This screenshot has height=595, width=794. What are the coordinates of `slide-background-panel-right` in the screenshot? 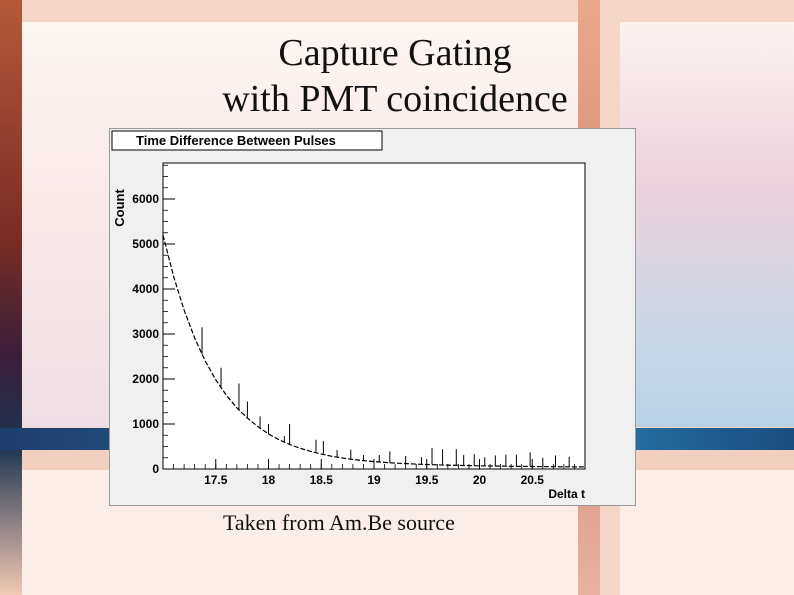 It's located at (707, 224).